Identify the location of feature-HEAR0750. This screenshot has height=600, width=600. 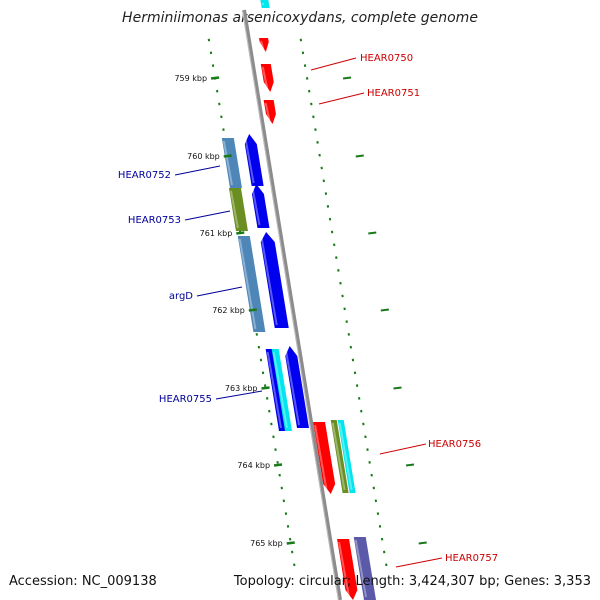
(267, 78).